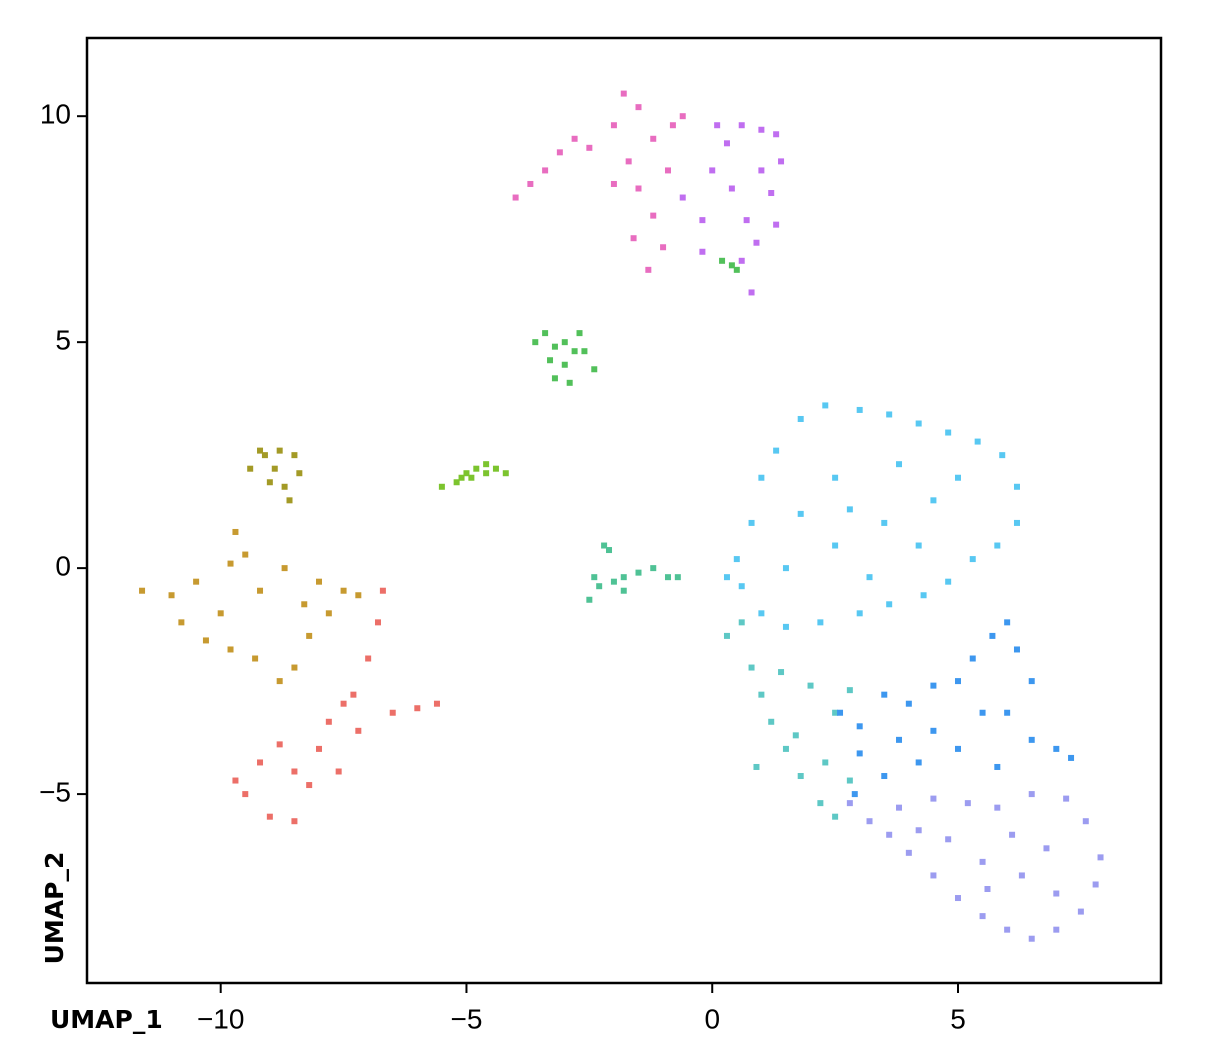 Image resolution: width=1208 pixels, height=1054 pixels. Describe the element at coordinates (221, 1018) in the screenshot. I see `x-tick-label: −10` at that location.